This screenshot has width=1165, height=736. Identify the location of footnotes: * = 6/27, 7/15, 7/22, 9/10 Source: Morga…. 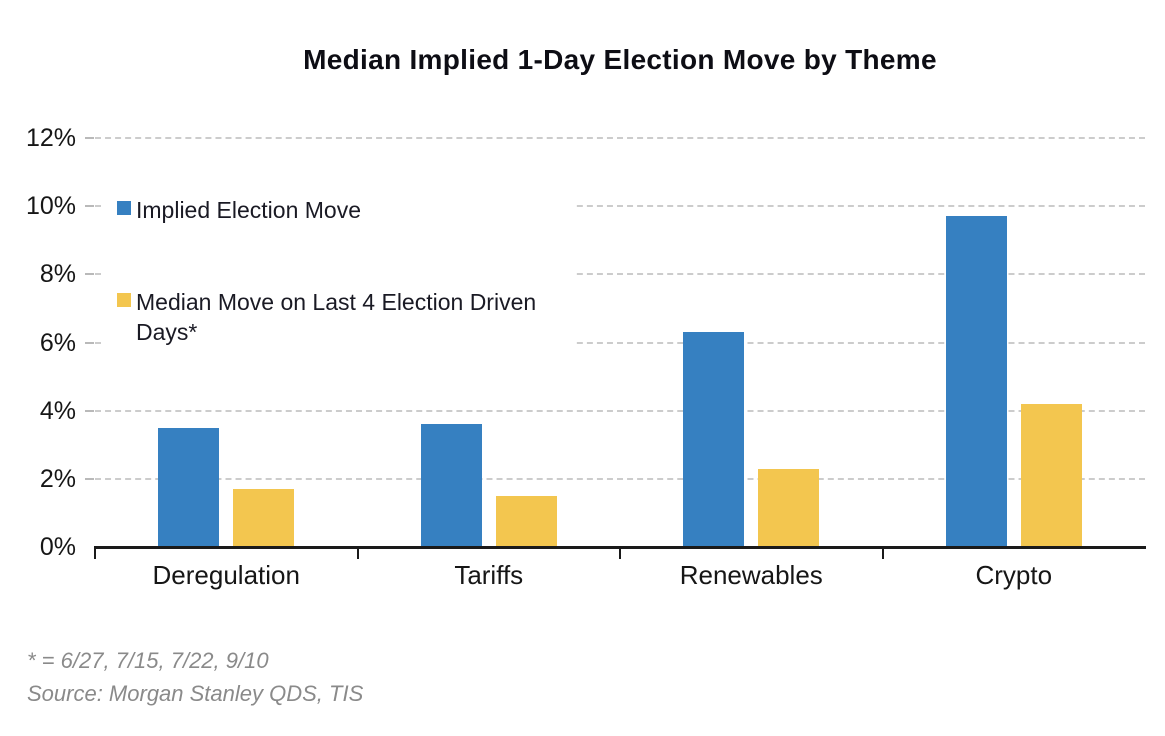
(195, 677).